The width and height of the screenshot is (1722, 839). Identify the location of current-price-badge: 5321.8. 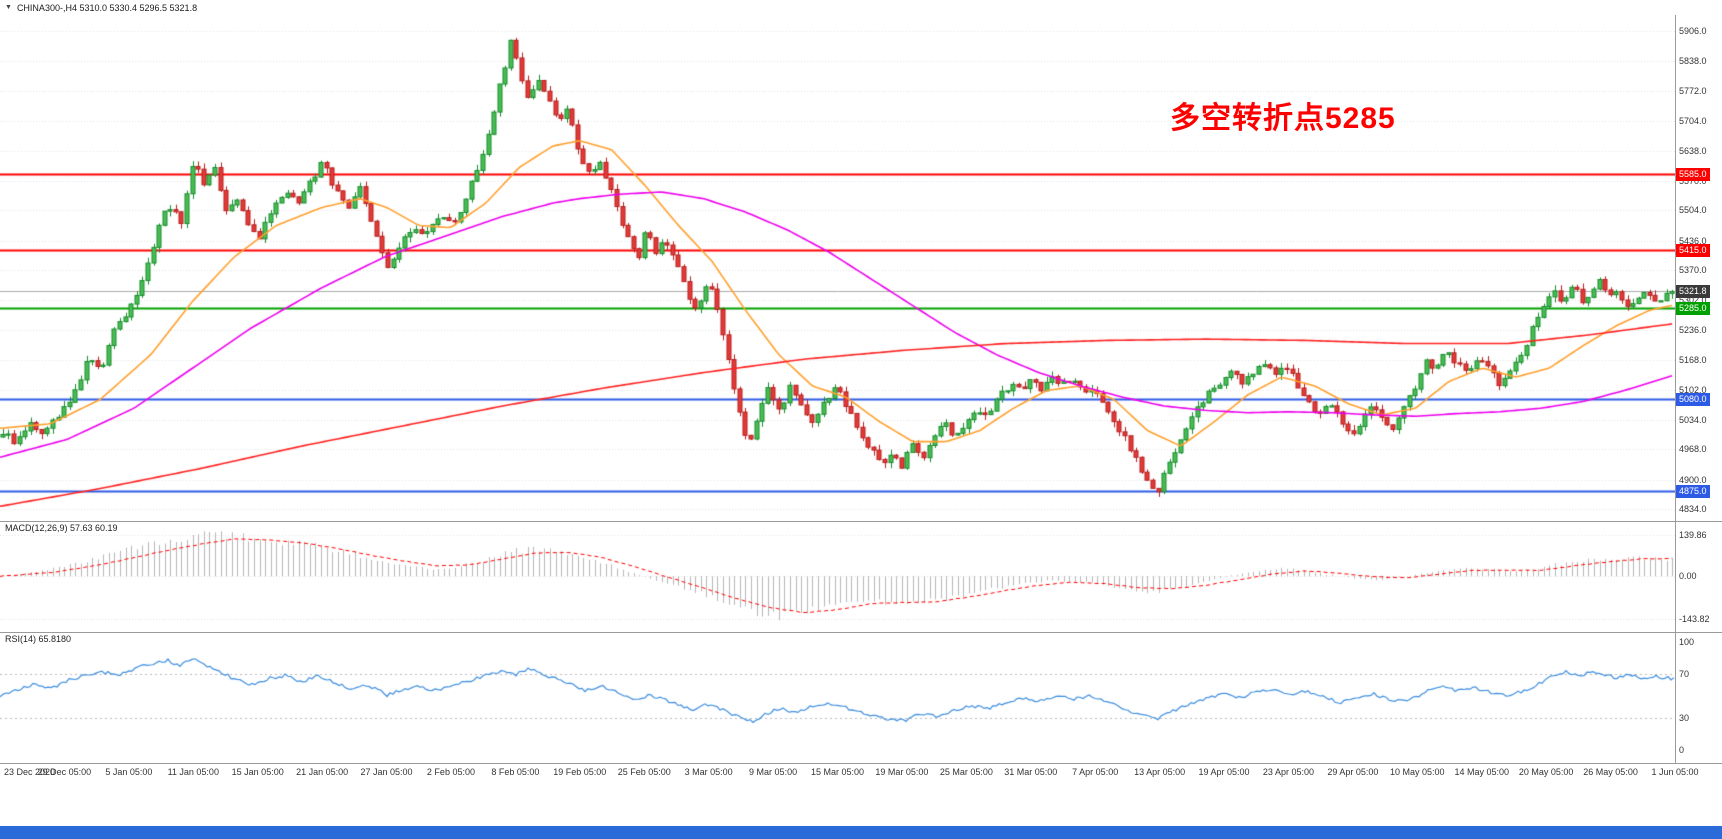
(1693, 292).